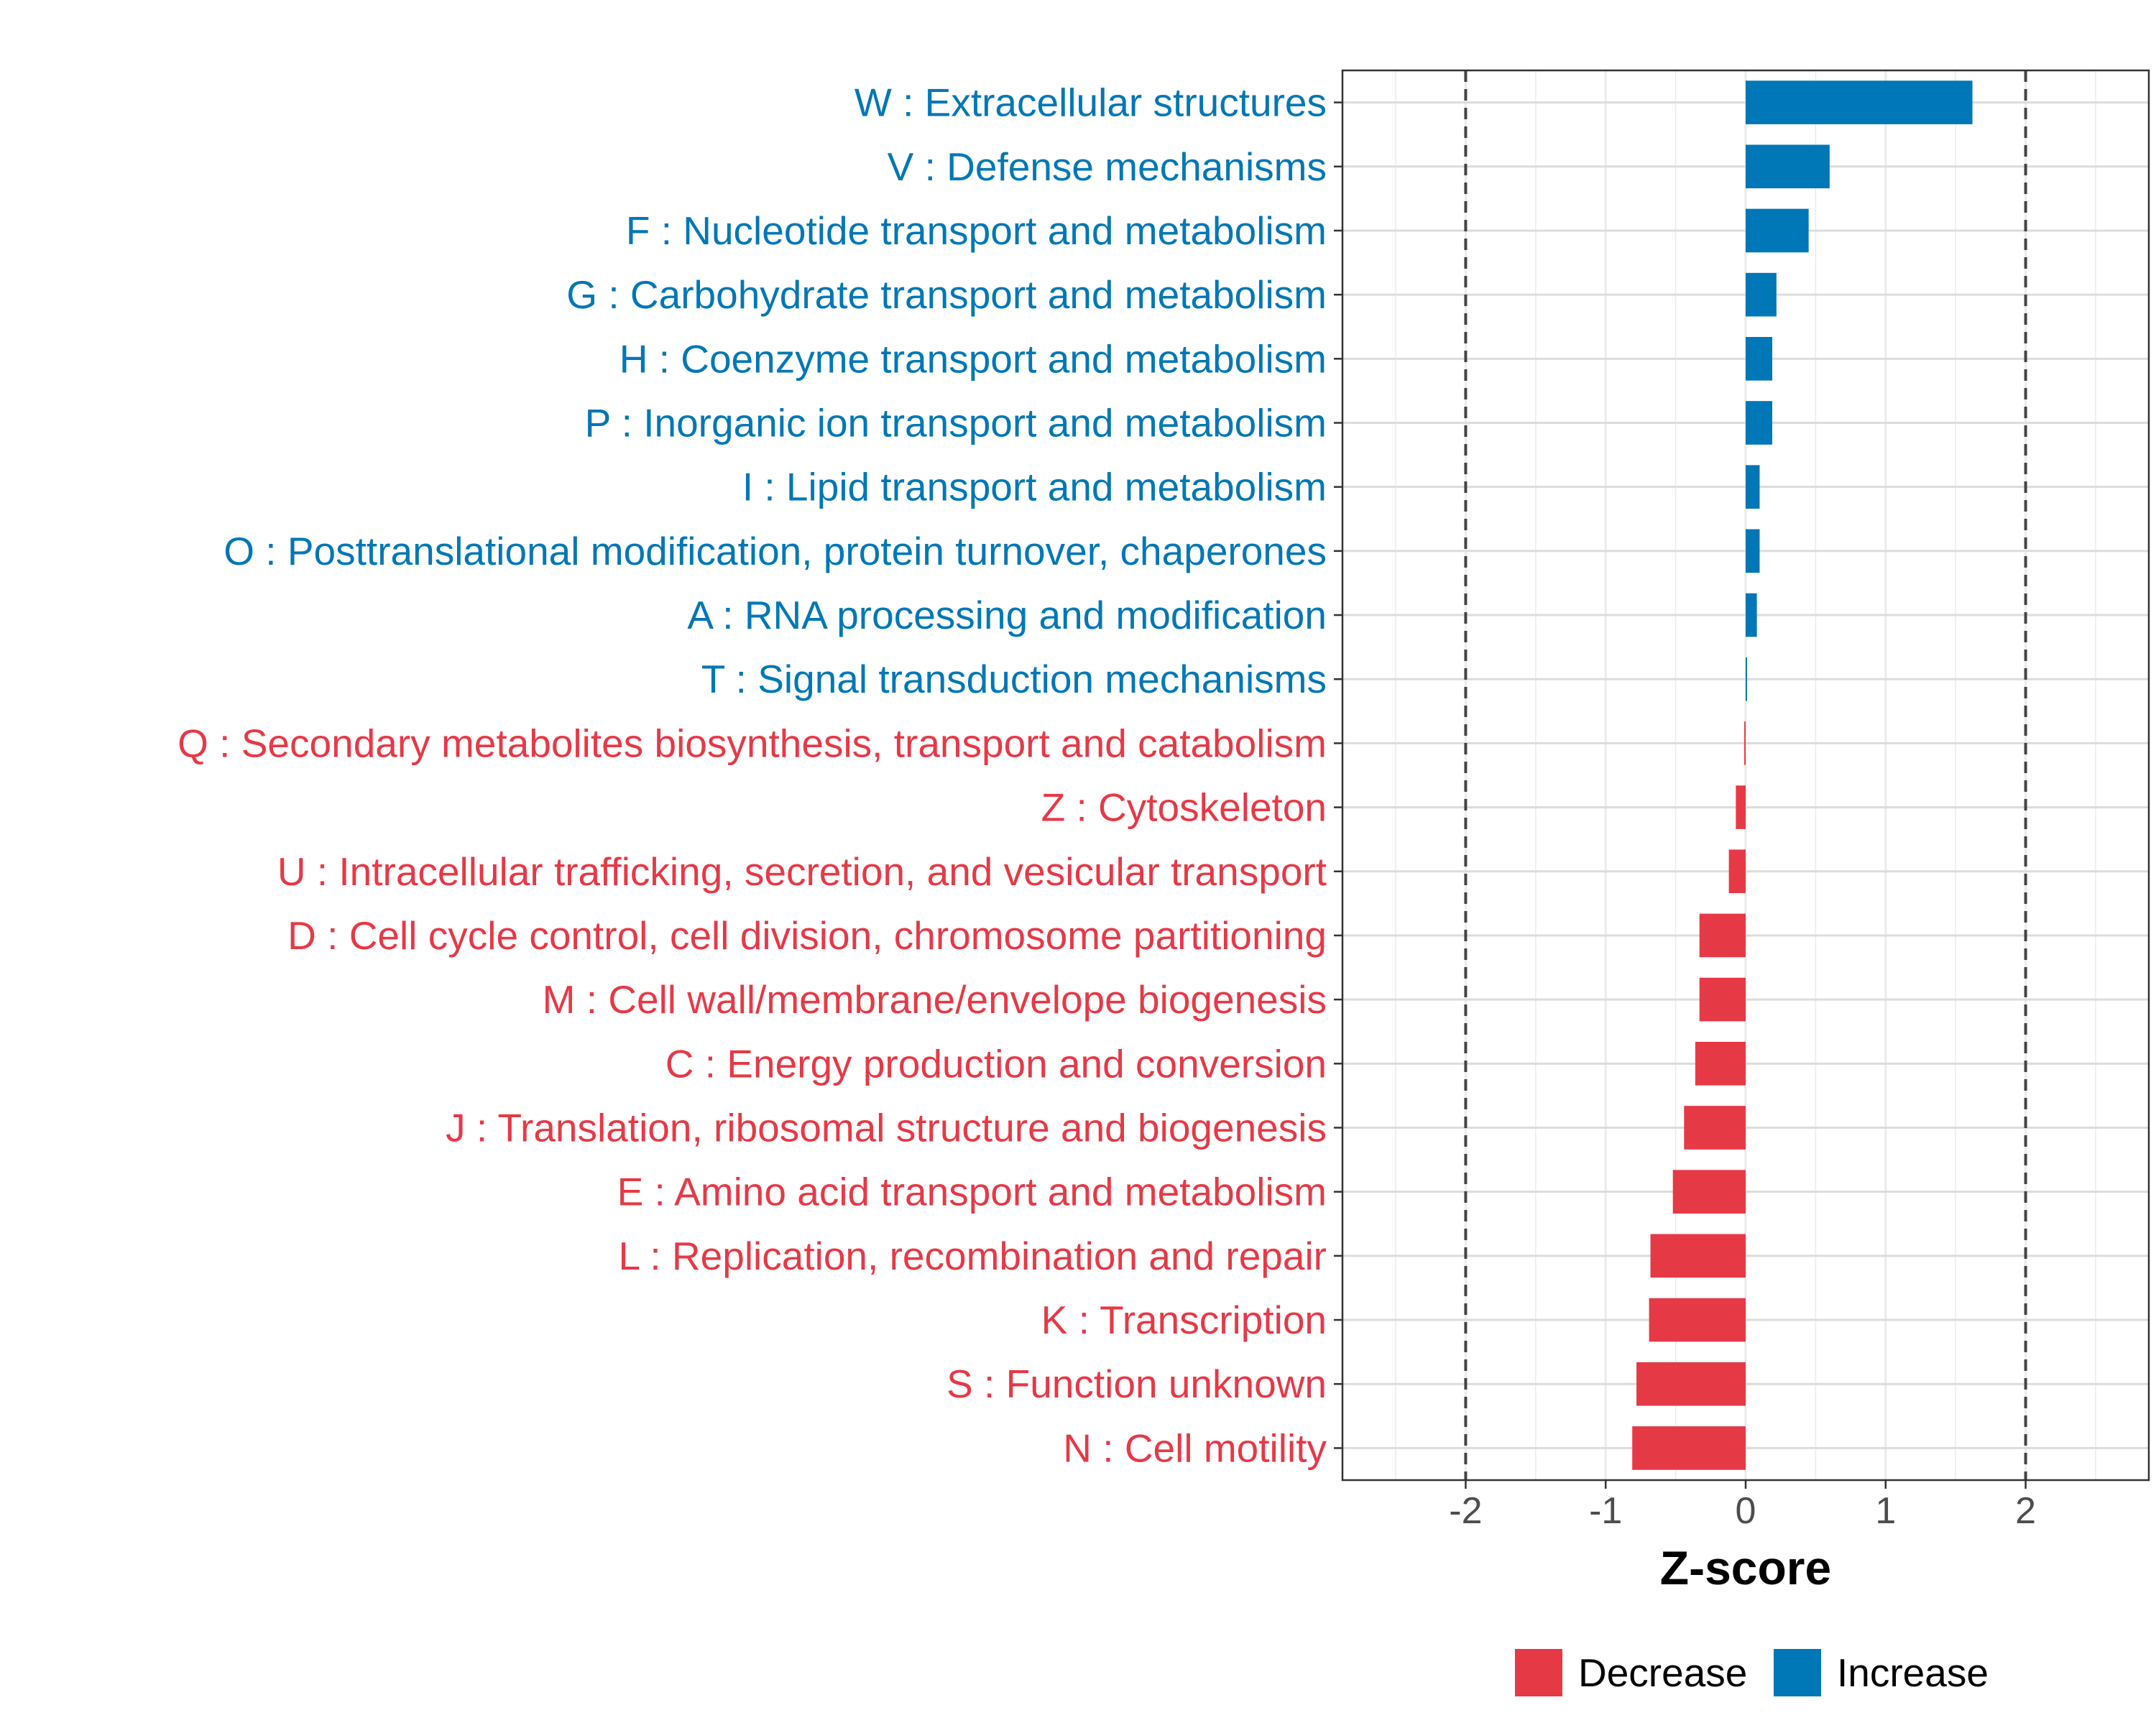  I want to click on category-label: N : Cell motility, so click(1195, 1448).